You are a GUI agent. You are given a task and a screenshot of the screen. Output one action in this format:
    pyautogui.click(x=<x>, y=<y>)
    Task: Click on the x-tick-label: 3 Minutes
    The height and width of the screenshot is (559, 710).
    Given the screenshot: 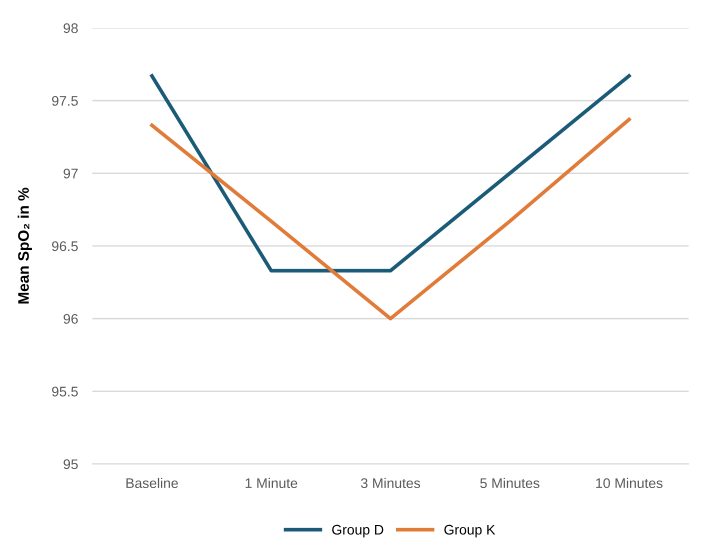 What is the action you would take?
    pyautogui.click(x=390, y=483)
    